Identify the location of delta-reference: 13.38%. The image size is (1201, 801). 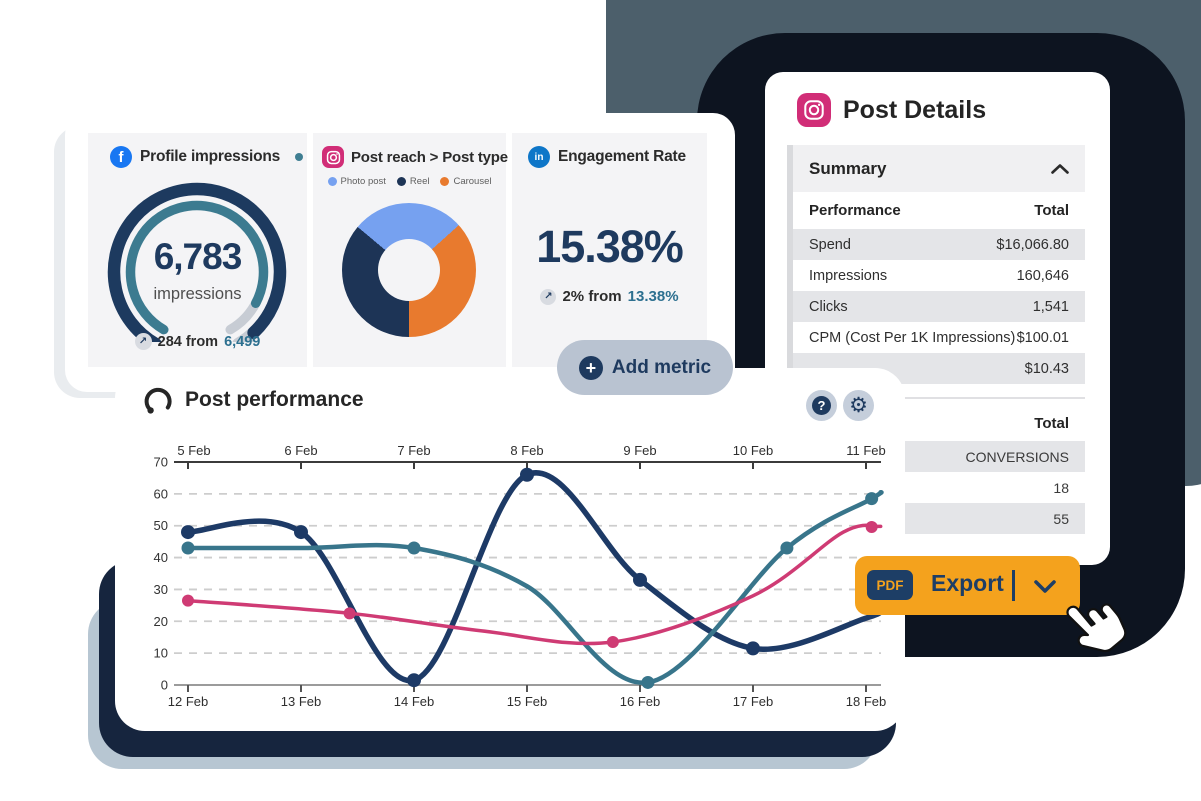
(653, 296).